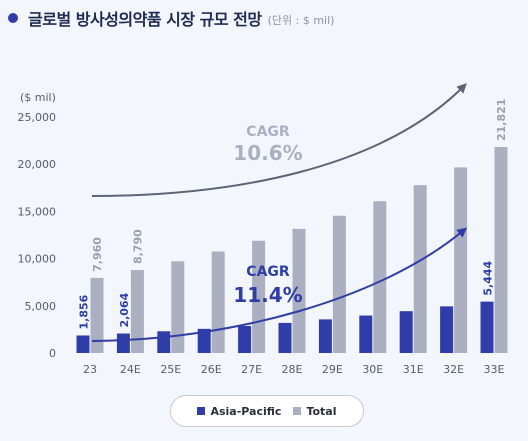 The width and height of the screenshot is (528, 441). What do you see at coordinates (130, 369) in the screenshot?
I see `x-tick-label: 24E` at bounding box center [130, 369].